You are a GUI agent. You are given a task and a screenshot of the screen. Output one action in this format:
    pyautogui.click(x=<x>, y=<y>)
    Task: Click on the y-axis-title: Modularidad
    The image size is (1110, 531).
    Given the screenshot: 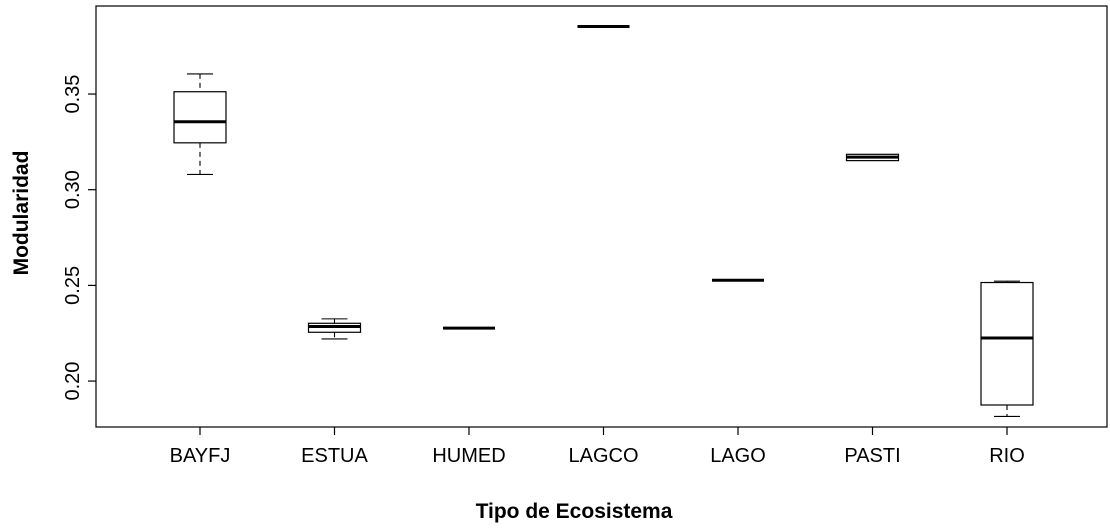 What is the action you would take?
    pyautogui.click(x=21, y=213)
    